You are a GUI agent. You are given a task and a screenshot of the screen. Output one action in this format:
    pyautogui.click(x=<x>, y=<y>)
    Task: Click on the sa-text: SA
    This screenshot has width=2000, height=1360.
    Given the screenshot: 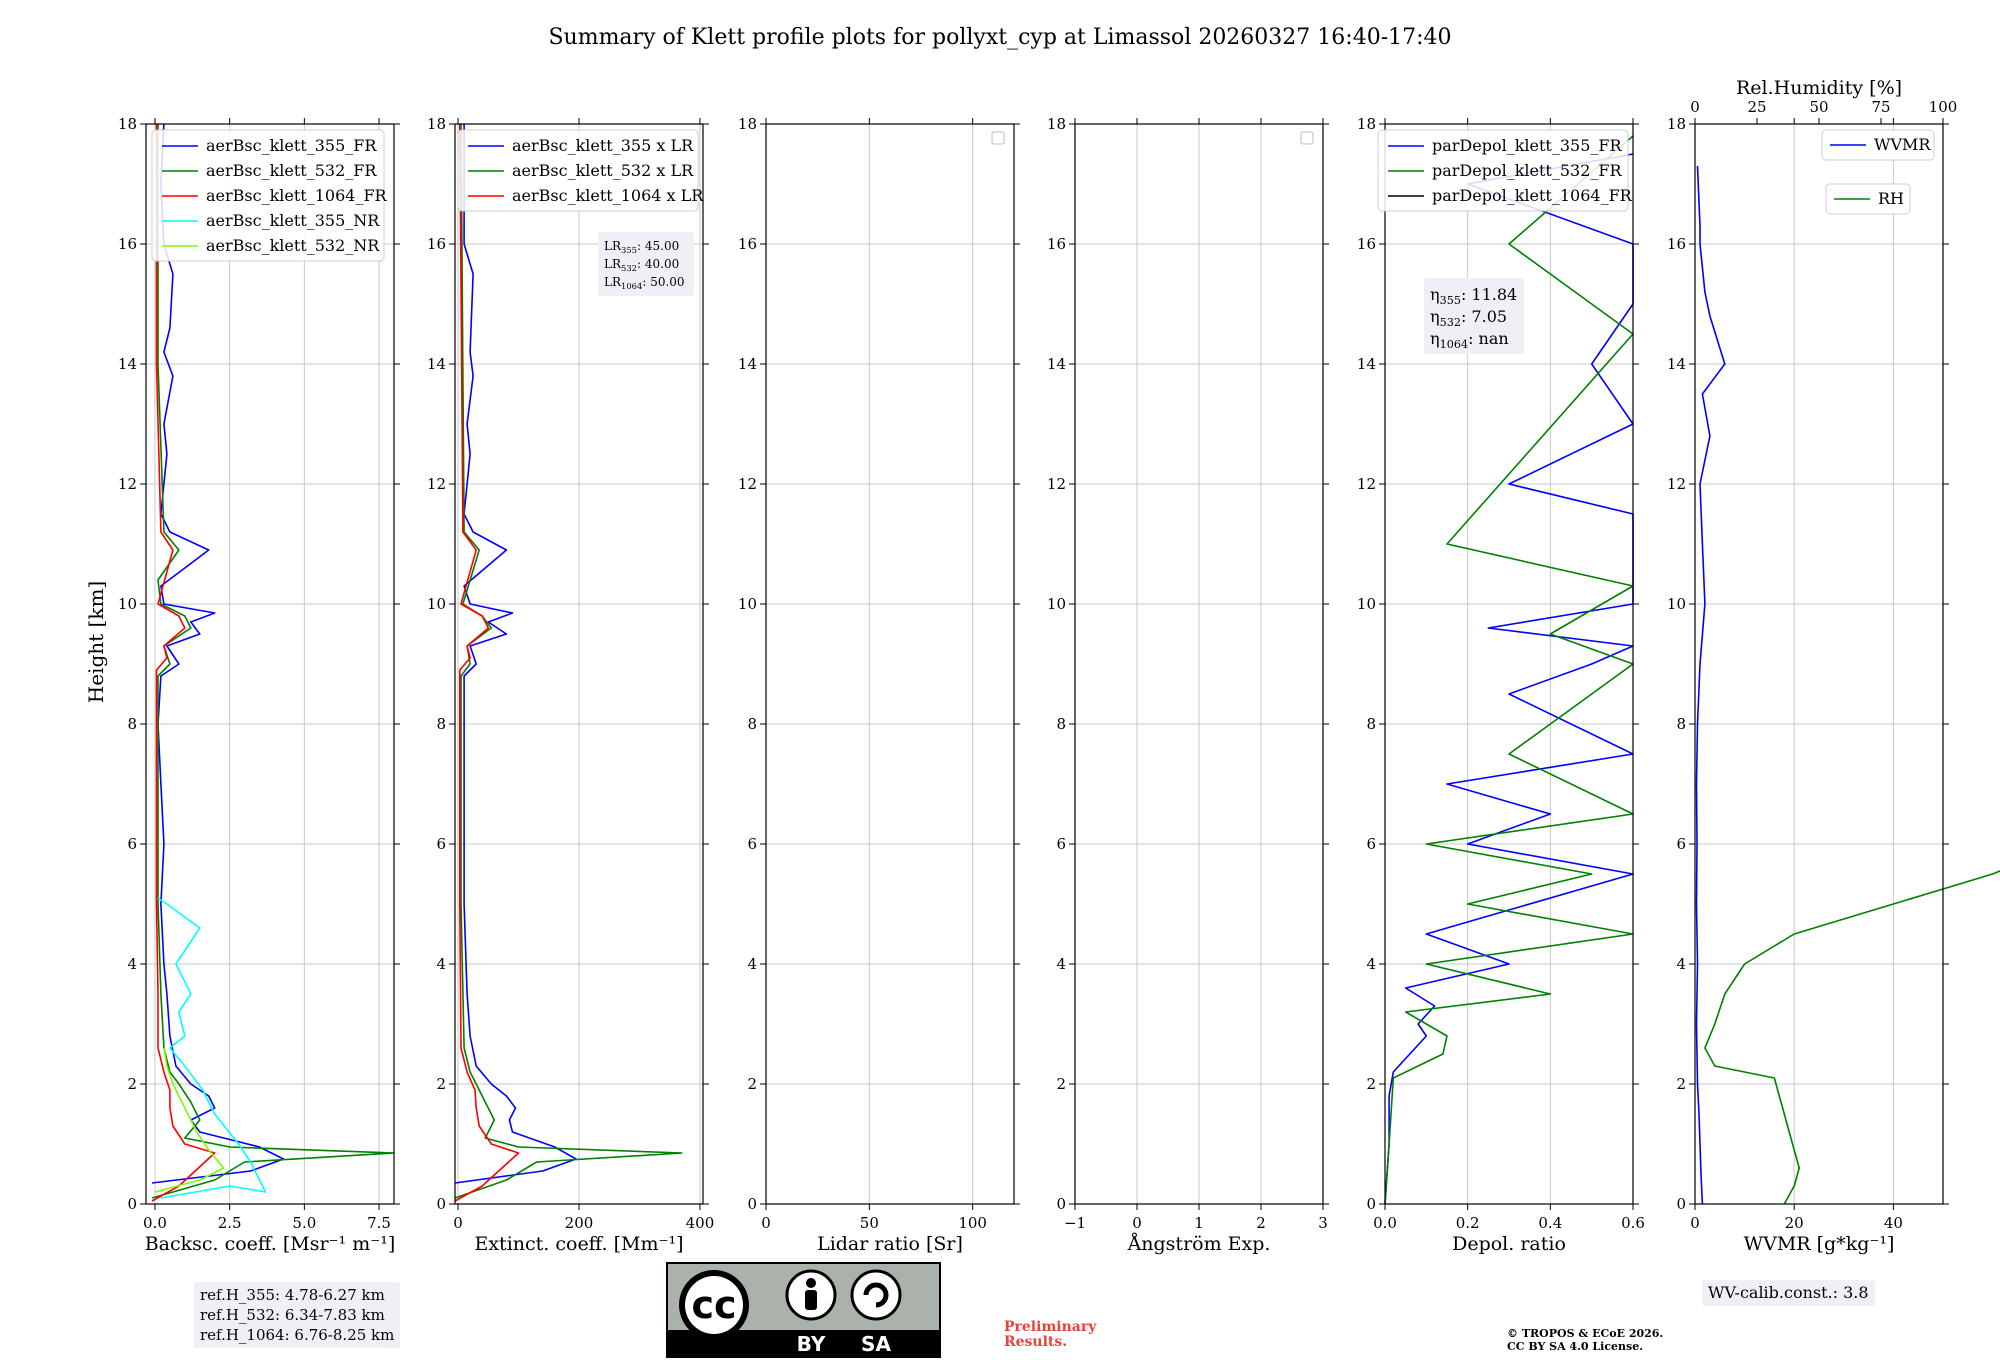 What is the action you would take?
    pyautogui.click(x=876, y=1344)
    